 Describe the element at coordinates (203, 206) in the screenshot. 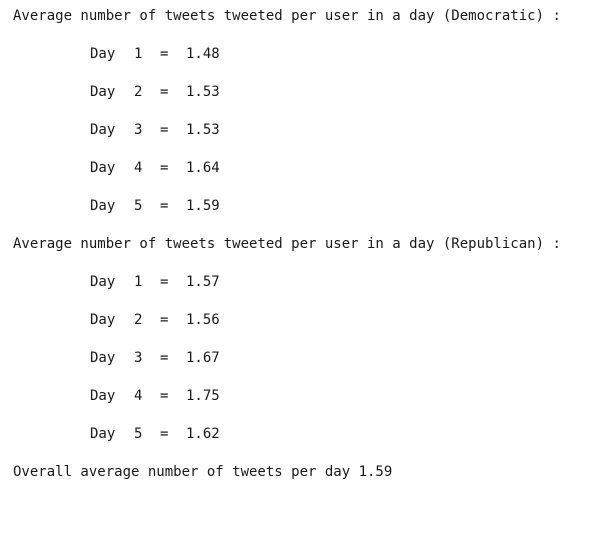

I see `day-value: 1.59` at that location.